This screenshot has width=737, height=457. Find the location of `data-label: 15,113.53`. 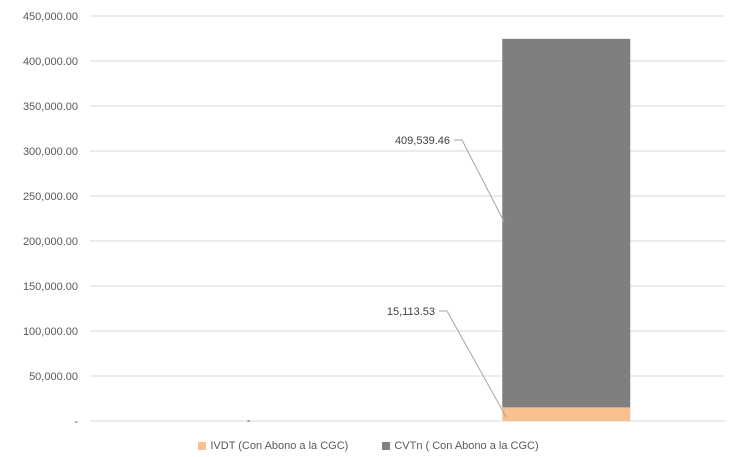

data-label: 15,113.53 is located at coordinates (411, 312).